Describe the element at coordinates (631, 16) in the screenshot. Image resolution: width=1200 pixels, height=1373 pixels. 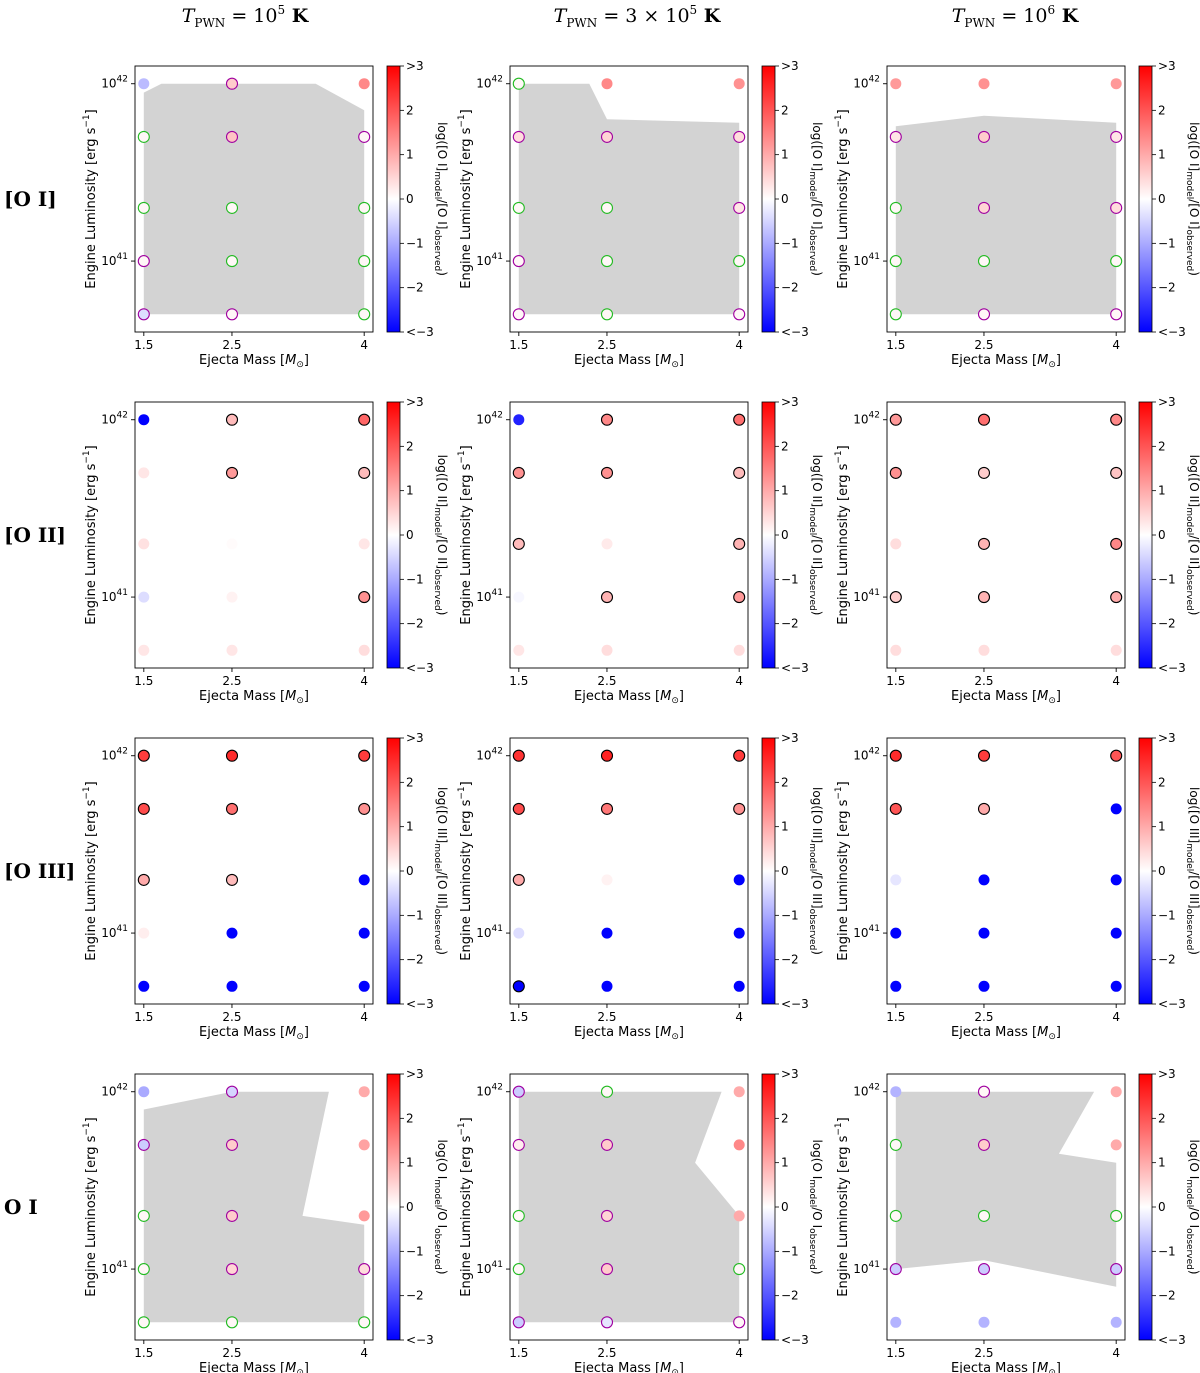
I see `column-titles: TPWN = 105 K TPWN = 3 × 105 K TPWN = 106 K` at that location.